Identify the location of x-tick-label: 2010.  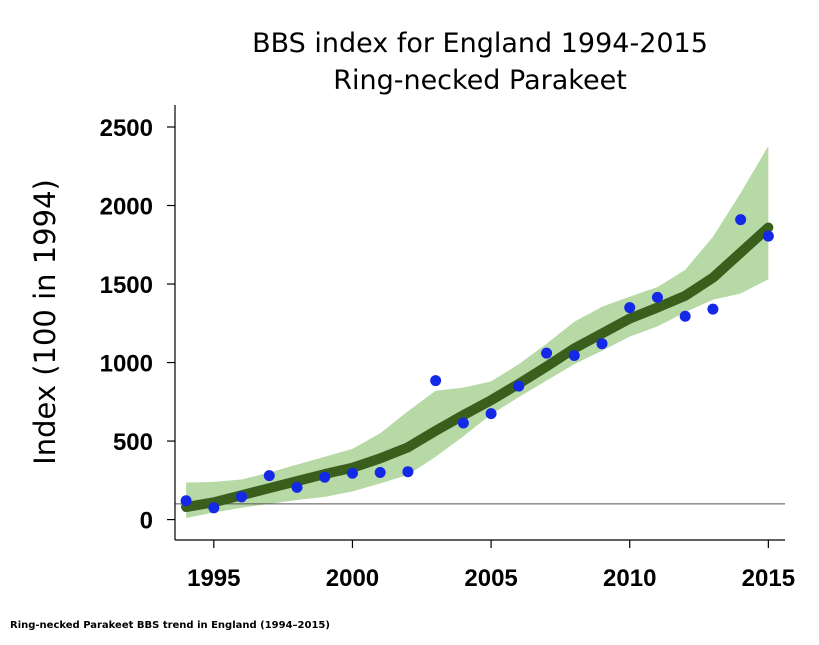
(629, 578).